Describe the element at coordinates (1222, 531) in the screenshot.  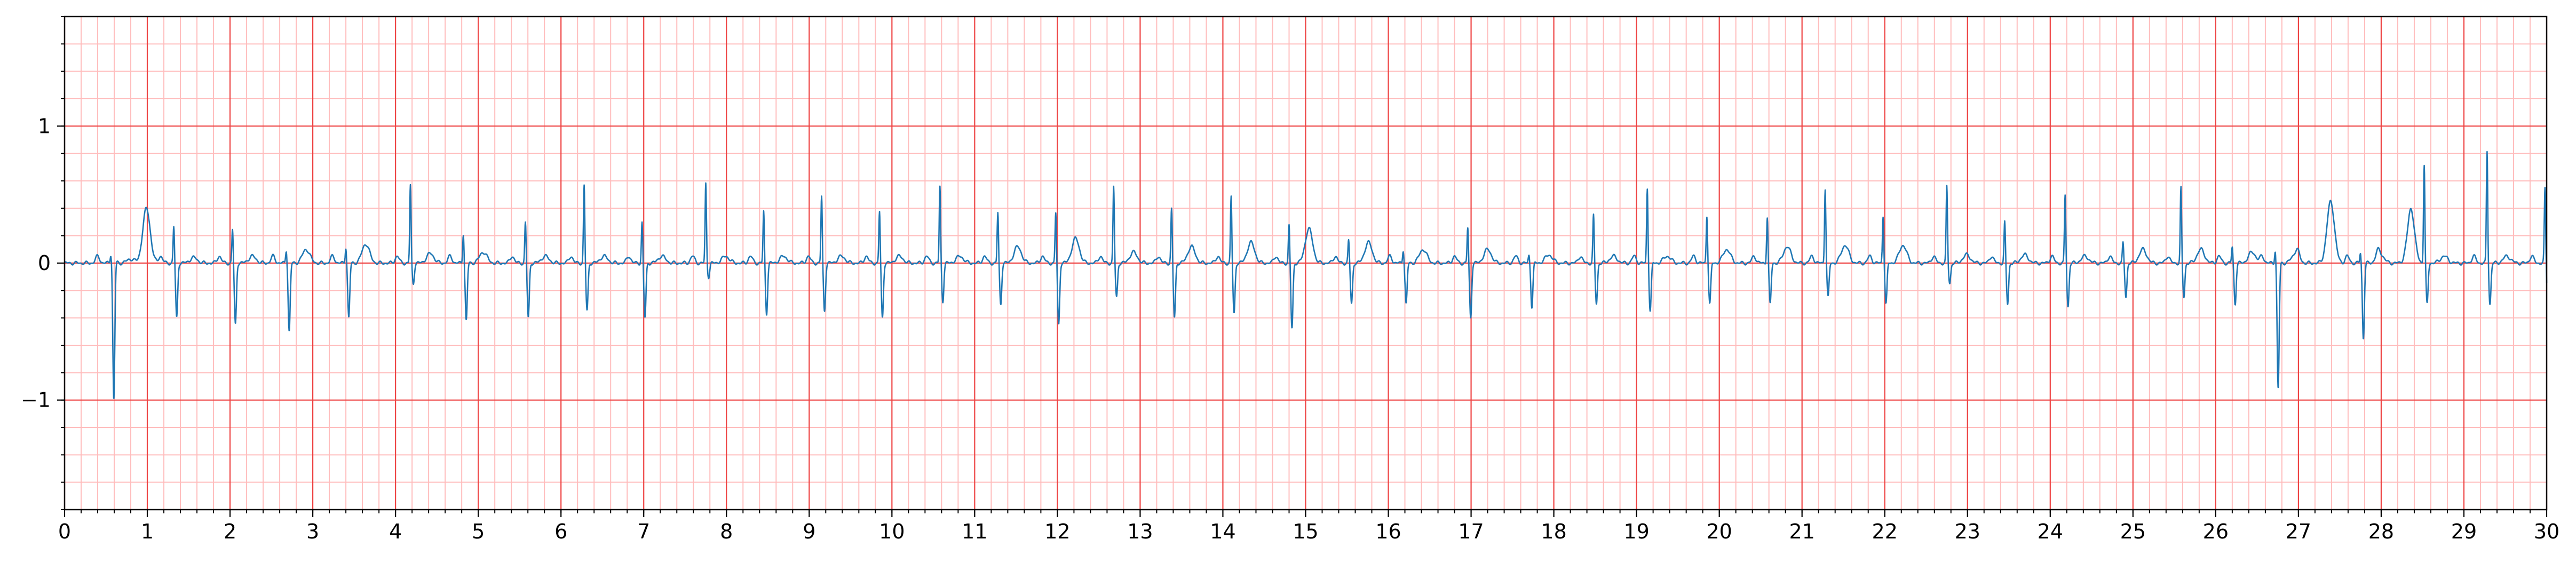
I see `x-tick-label: 14` at that location.